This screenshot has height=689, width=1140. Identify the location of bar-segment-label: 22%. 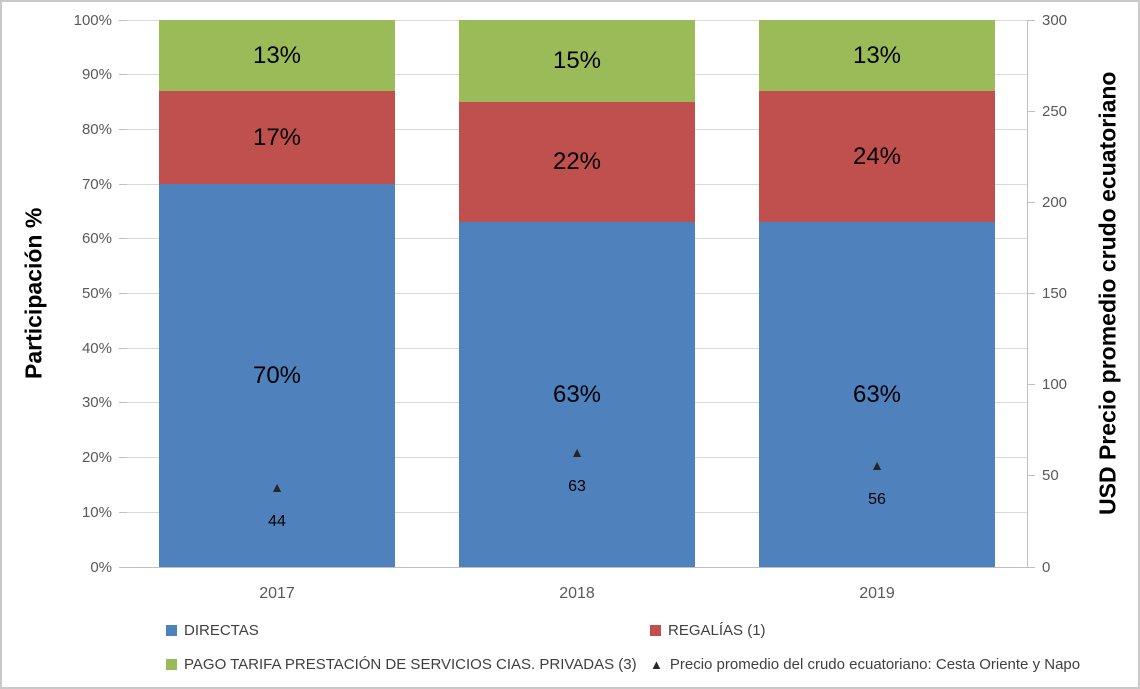
(577, 162).